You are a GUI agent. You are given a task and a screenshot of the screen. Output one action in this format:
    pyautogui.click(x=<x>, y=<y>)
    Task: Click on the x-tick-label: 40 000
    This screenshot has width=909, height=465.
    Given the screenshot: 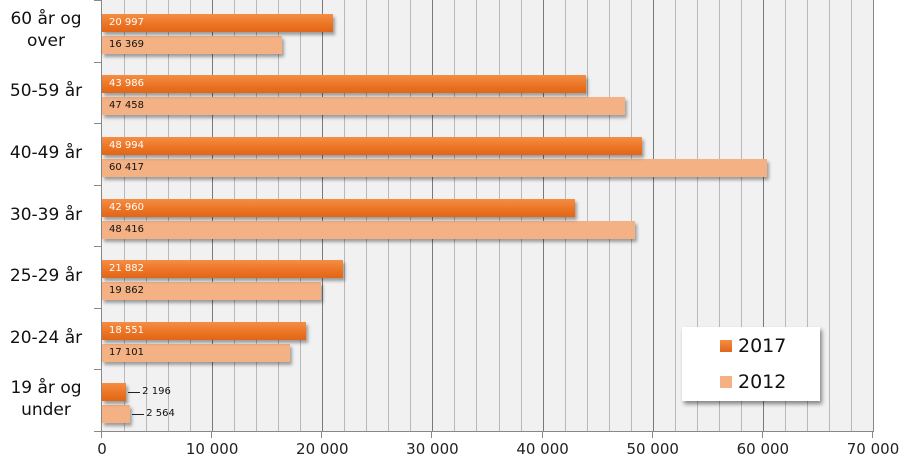 What is the action you would take?
    pyautogui.click(x=542, y=449)
    